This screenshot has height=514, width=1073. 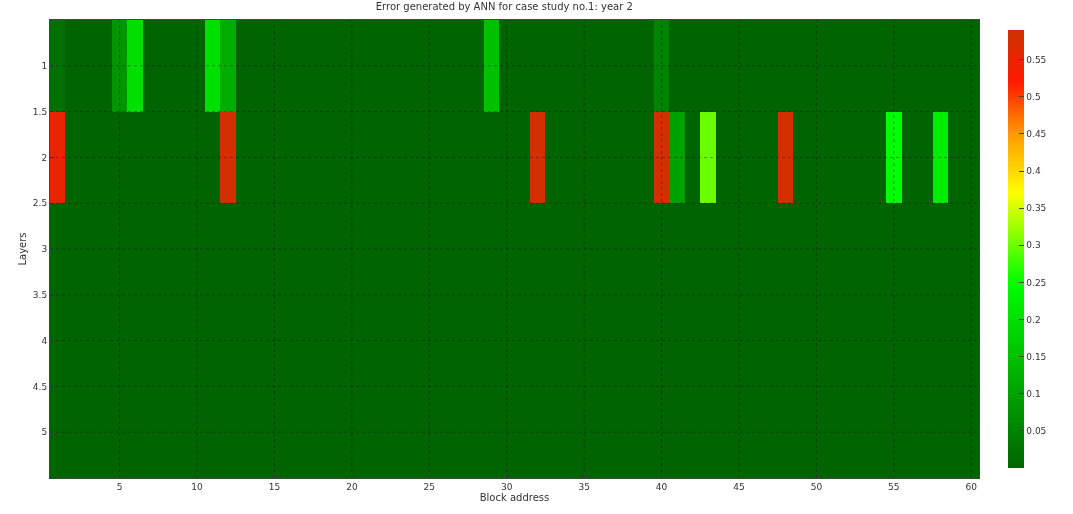 What do you see at coordinates (44, 432) in the screenshot?
I see `y-tick-label: 5` at bounding box center [44, 432].